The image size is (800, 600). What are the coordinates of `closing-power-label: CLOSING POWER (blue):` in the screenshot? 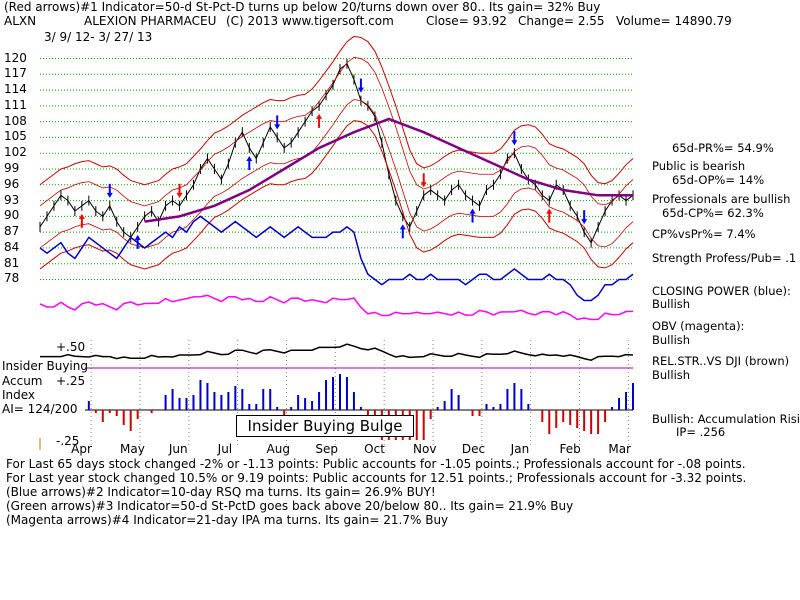 It's located at (721, 291).